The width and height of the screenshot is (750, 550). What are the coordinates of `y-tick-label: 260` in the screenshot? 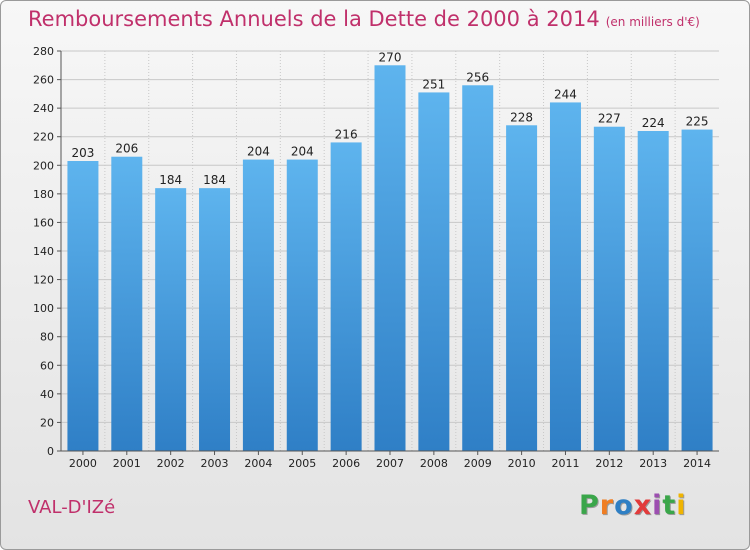 It's located at (43, 80).